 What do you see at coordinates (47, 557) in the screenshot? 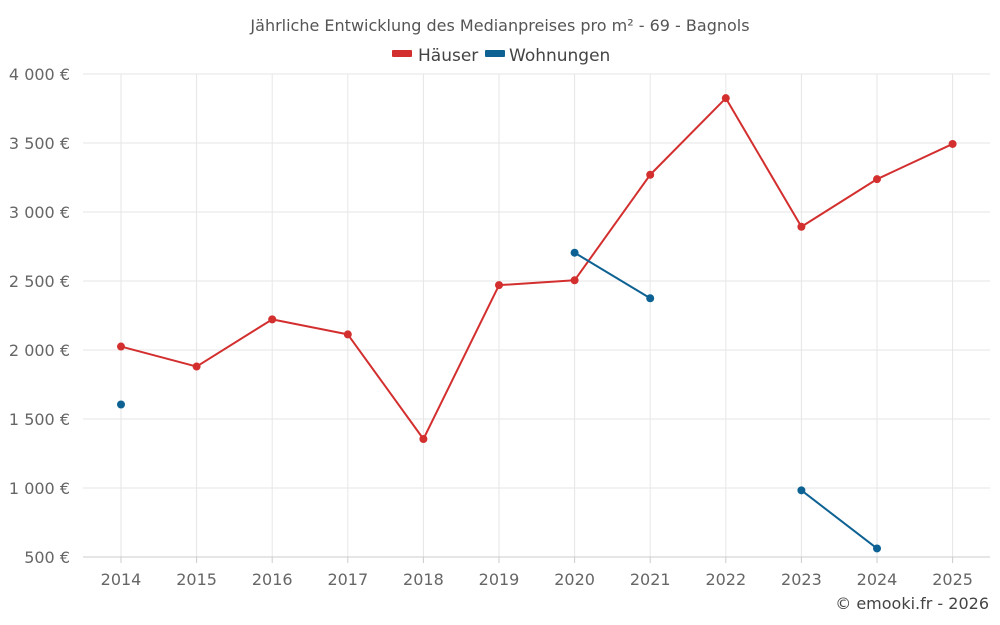
I see `y-tick-label: 500 €` at bounding box center [47, 557].